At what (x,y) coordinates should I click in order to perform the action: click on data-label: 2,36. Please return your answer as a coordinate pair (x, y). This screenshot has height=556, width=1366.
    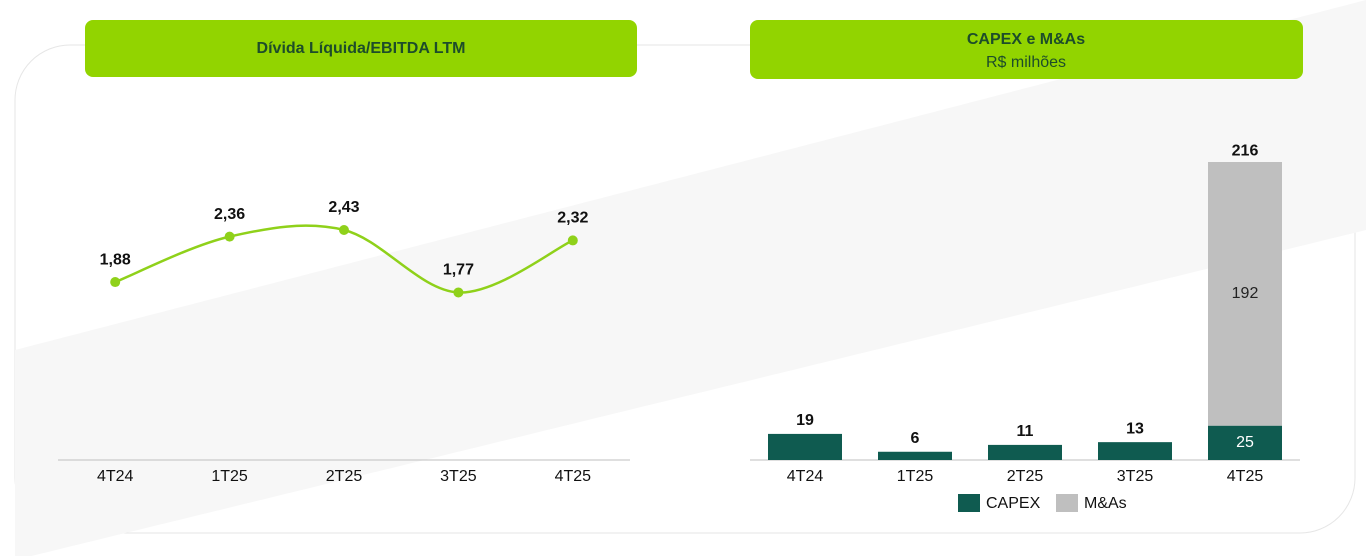
    Looking at the image, I should click on (229, 214).